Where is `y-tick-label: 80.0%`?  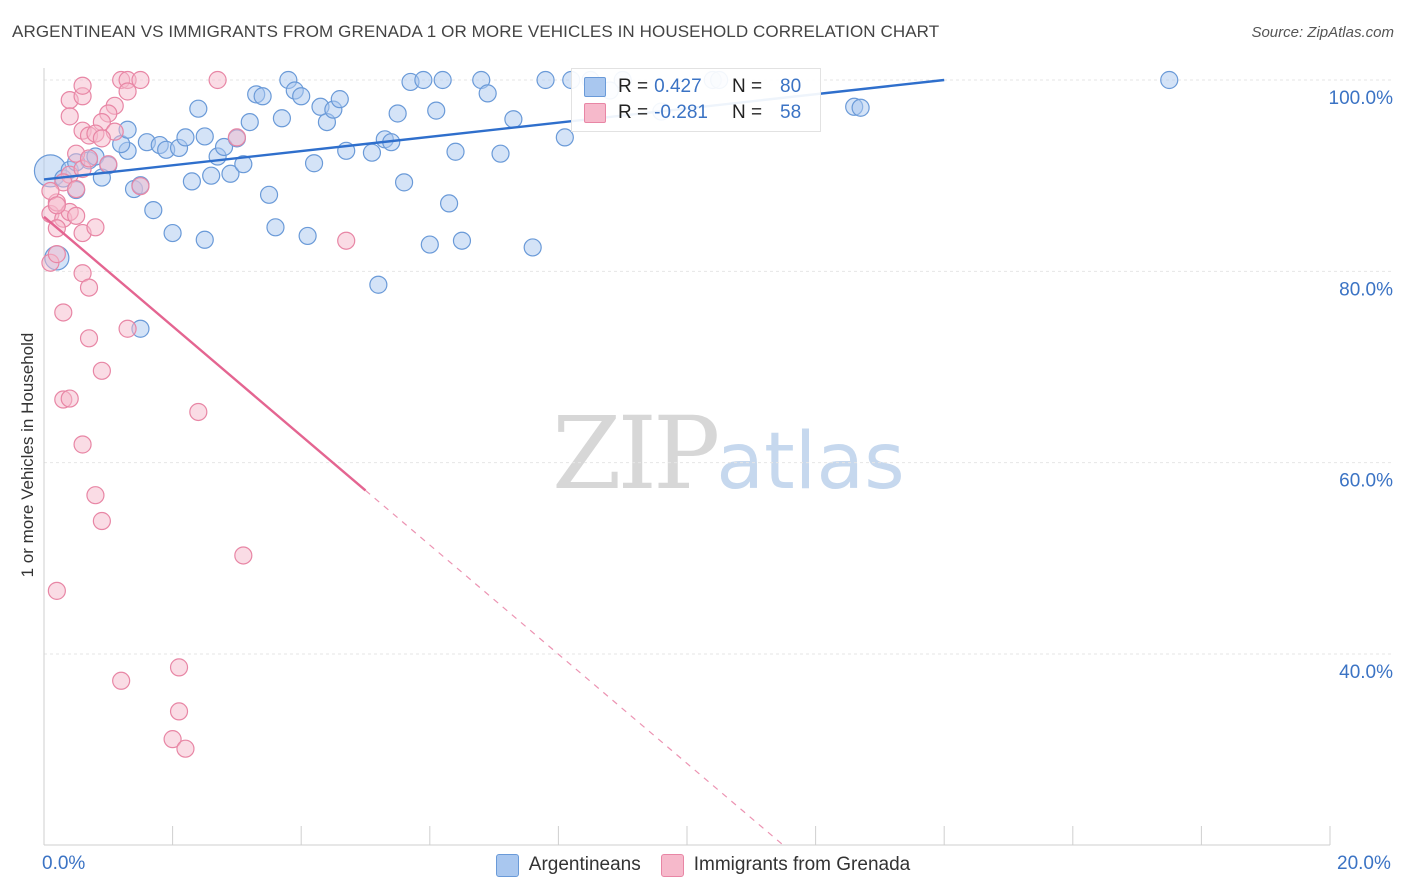 y-tick-label: 80.0% is located at coordinates (1366, 289).